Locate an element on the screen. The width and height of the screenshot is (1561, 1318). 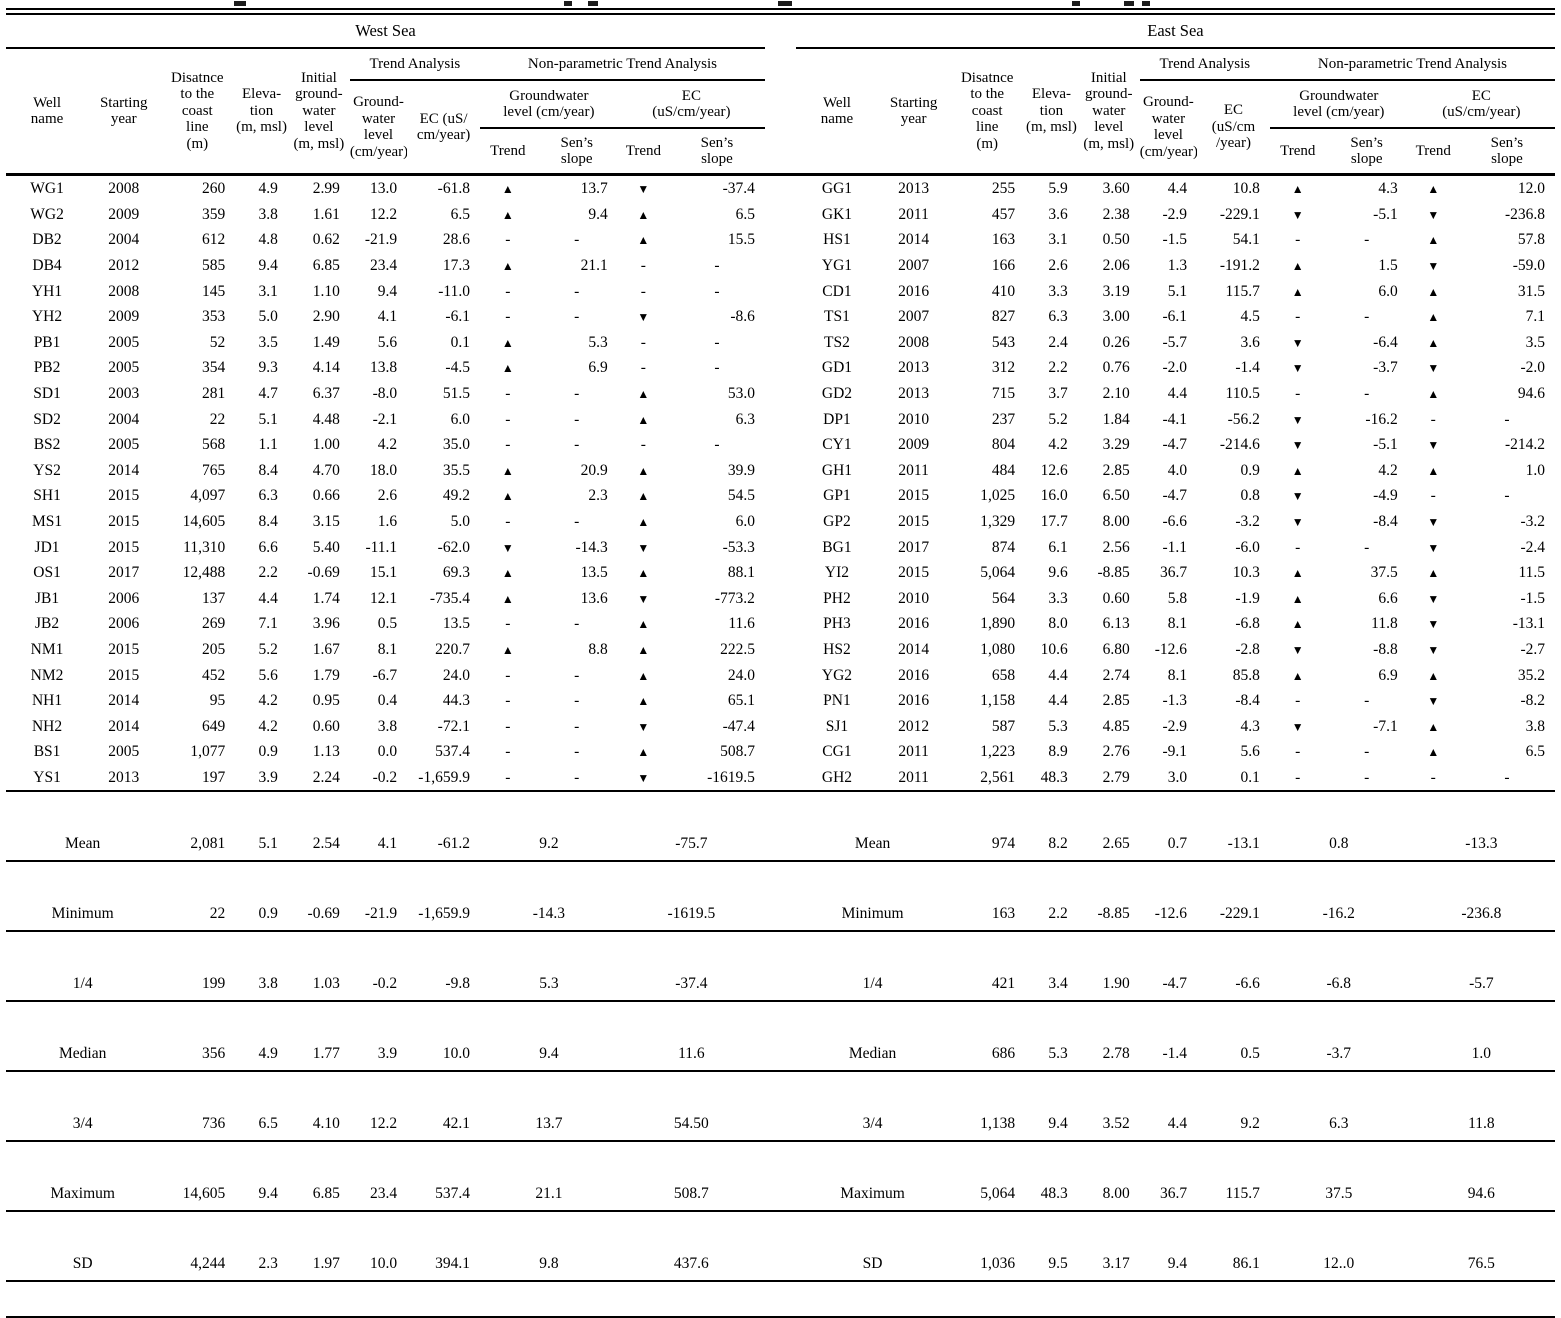
gw-level-change-cell: 3.8 is located at coordinates (387, 726).